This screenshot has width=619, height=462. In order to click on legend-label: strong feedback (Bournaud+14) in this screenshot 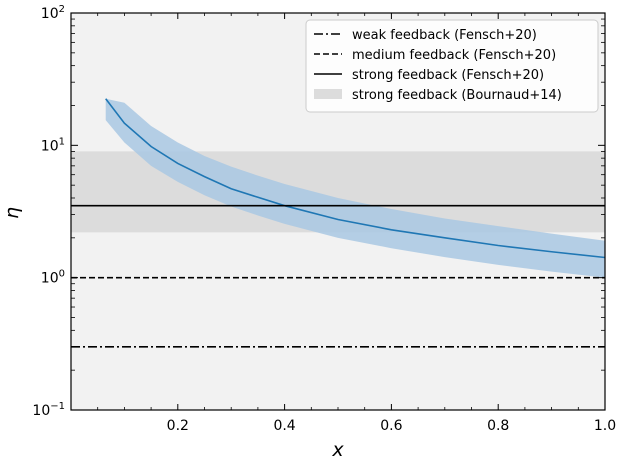, I will do `click(457, 95)`.